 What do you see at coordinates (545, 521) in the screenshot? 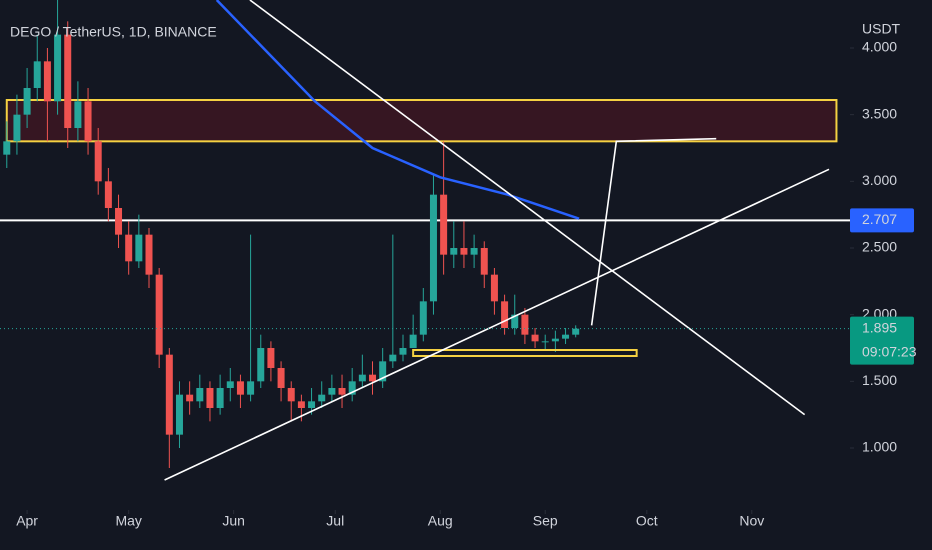
I see `x-tick-label: Sep` at bounding box center [545, 521].